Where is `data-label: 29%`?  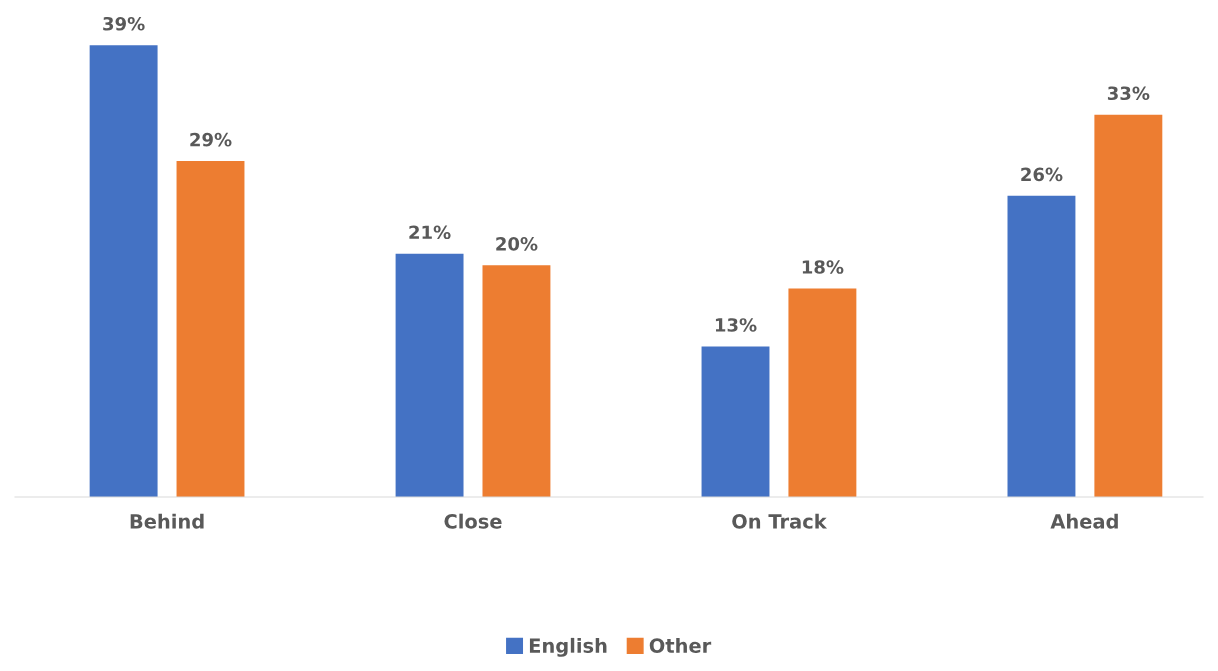 data-label: 29% is located at coordinates (211, 139).